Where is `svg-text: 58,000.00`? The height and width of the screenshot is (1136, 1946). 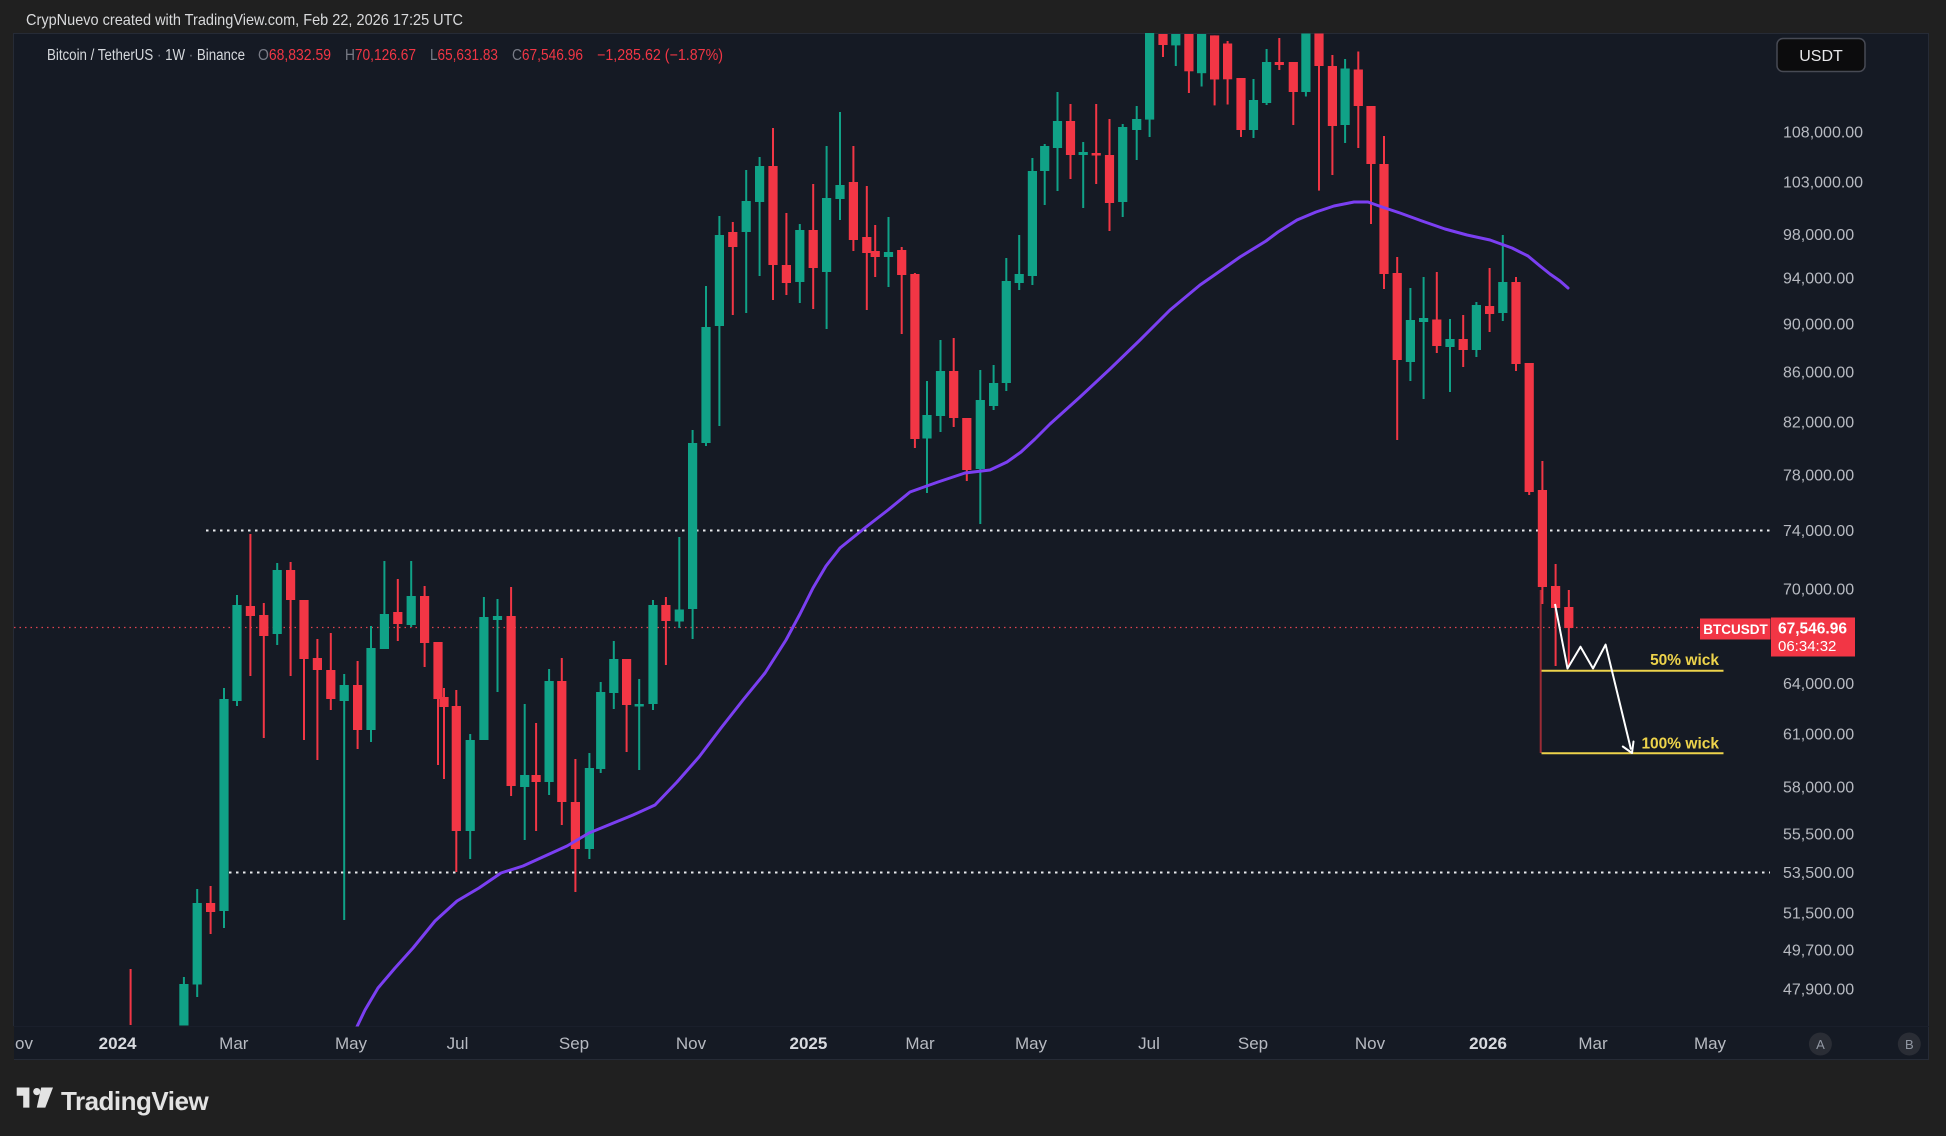 svg-text: 58,000.00 is located at coordinates (1818, 788).